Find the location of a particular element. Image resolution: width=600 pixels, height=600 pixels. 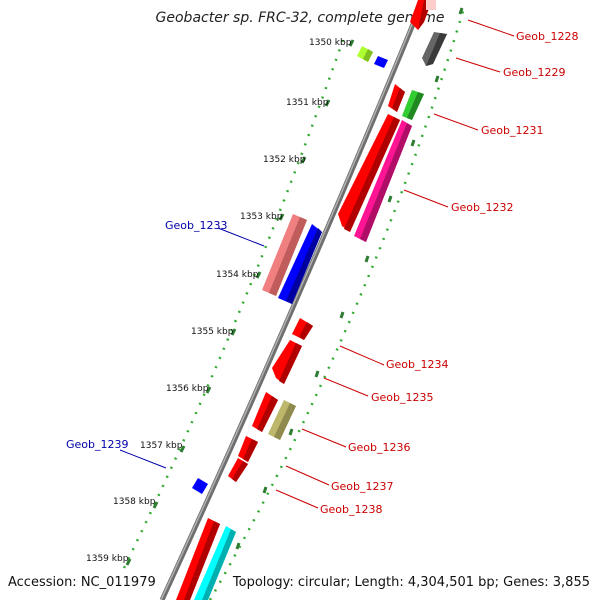

gene-arrow-small-blue is located at coordinates (381, 62).